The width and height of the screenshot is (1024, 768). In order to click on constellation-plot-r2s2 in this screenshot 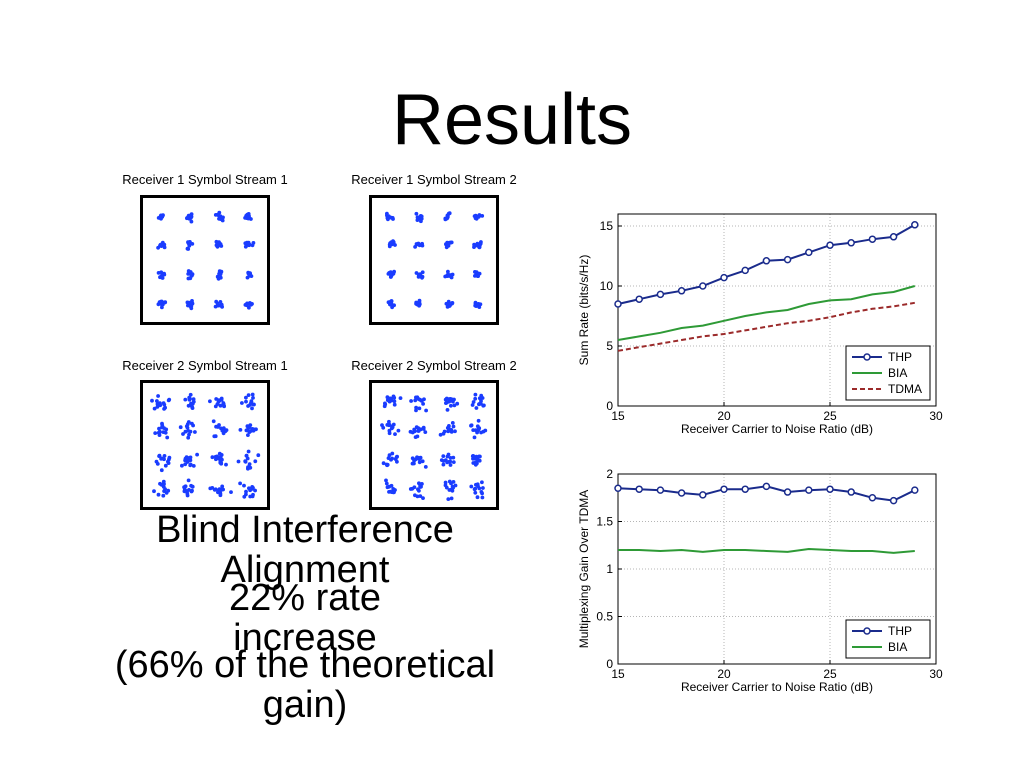, I will do `click(434, 445)`.